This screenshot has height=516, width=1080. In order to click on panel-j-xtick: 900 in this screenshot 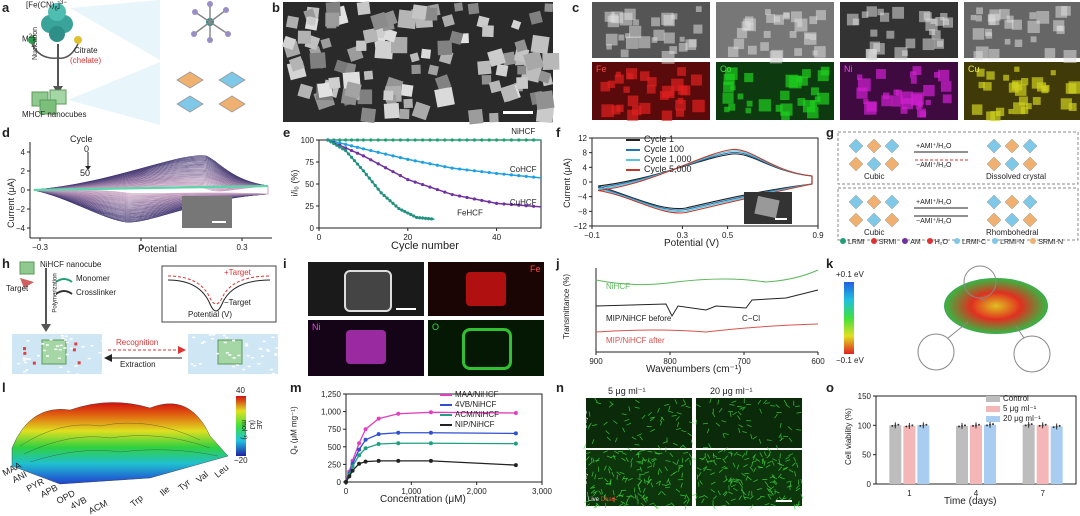, I will do `click(596, 361)`.